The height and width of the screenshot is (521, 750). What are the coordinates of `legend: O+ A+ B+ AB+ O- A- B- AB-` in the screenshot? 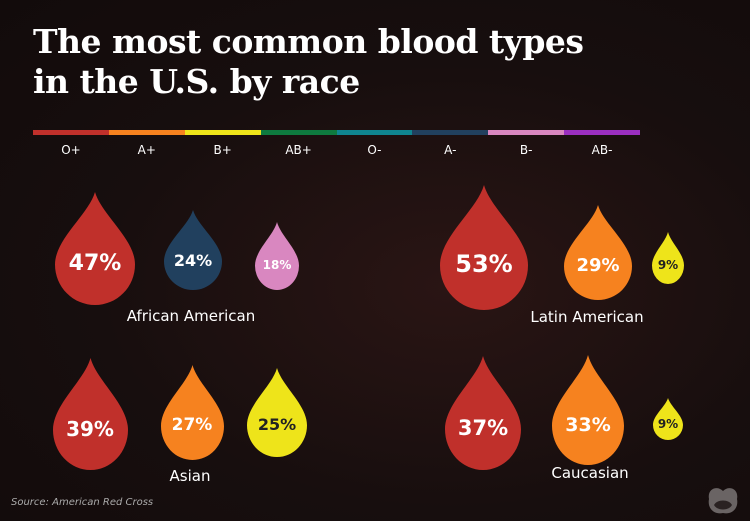 It's located at (336, 143).